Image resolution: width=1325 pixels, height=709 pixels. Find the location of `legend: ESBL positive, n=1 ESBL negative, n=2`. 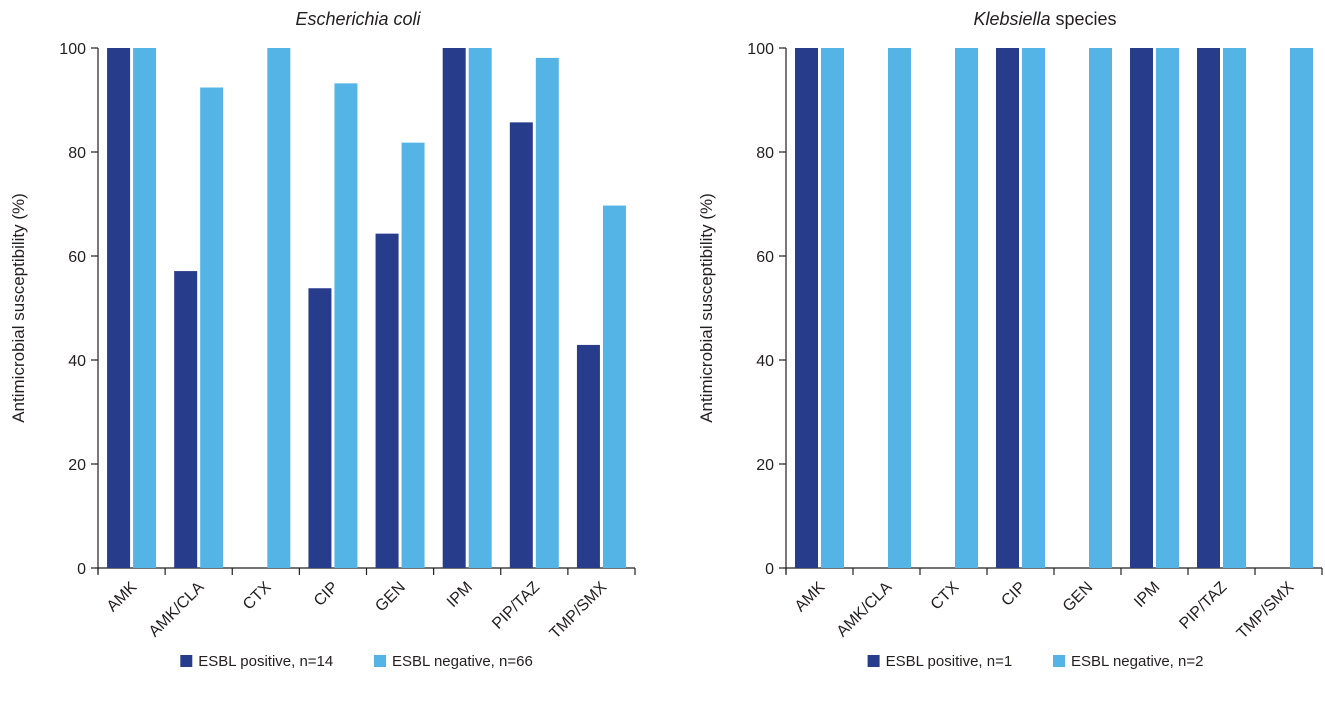

legend: ESBL positive, n=1 ESBL negative, n=2 is located at coordinates (1035, 661).